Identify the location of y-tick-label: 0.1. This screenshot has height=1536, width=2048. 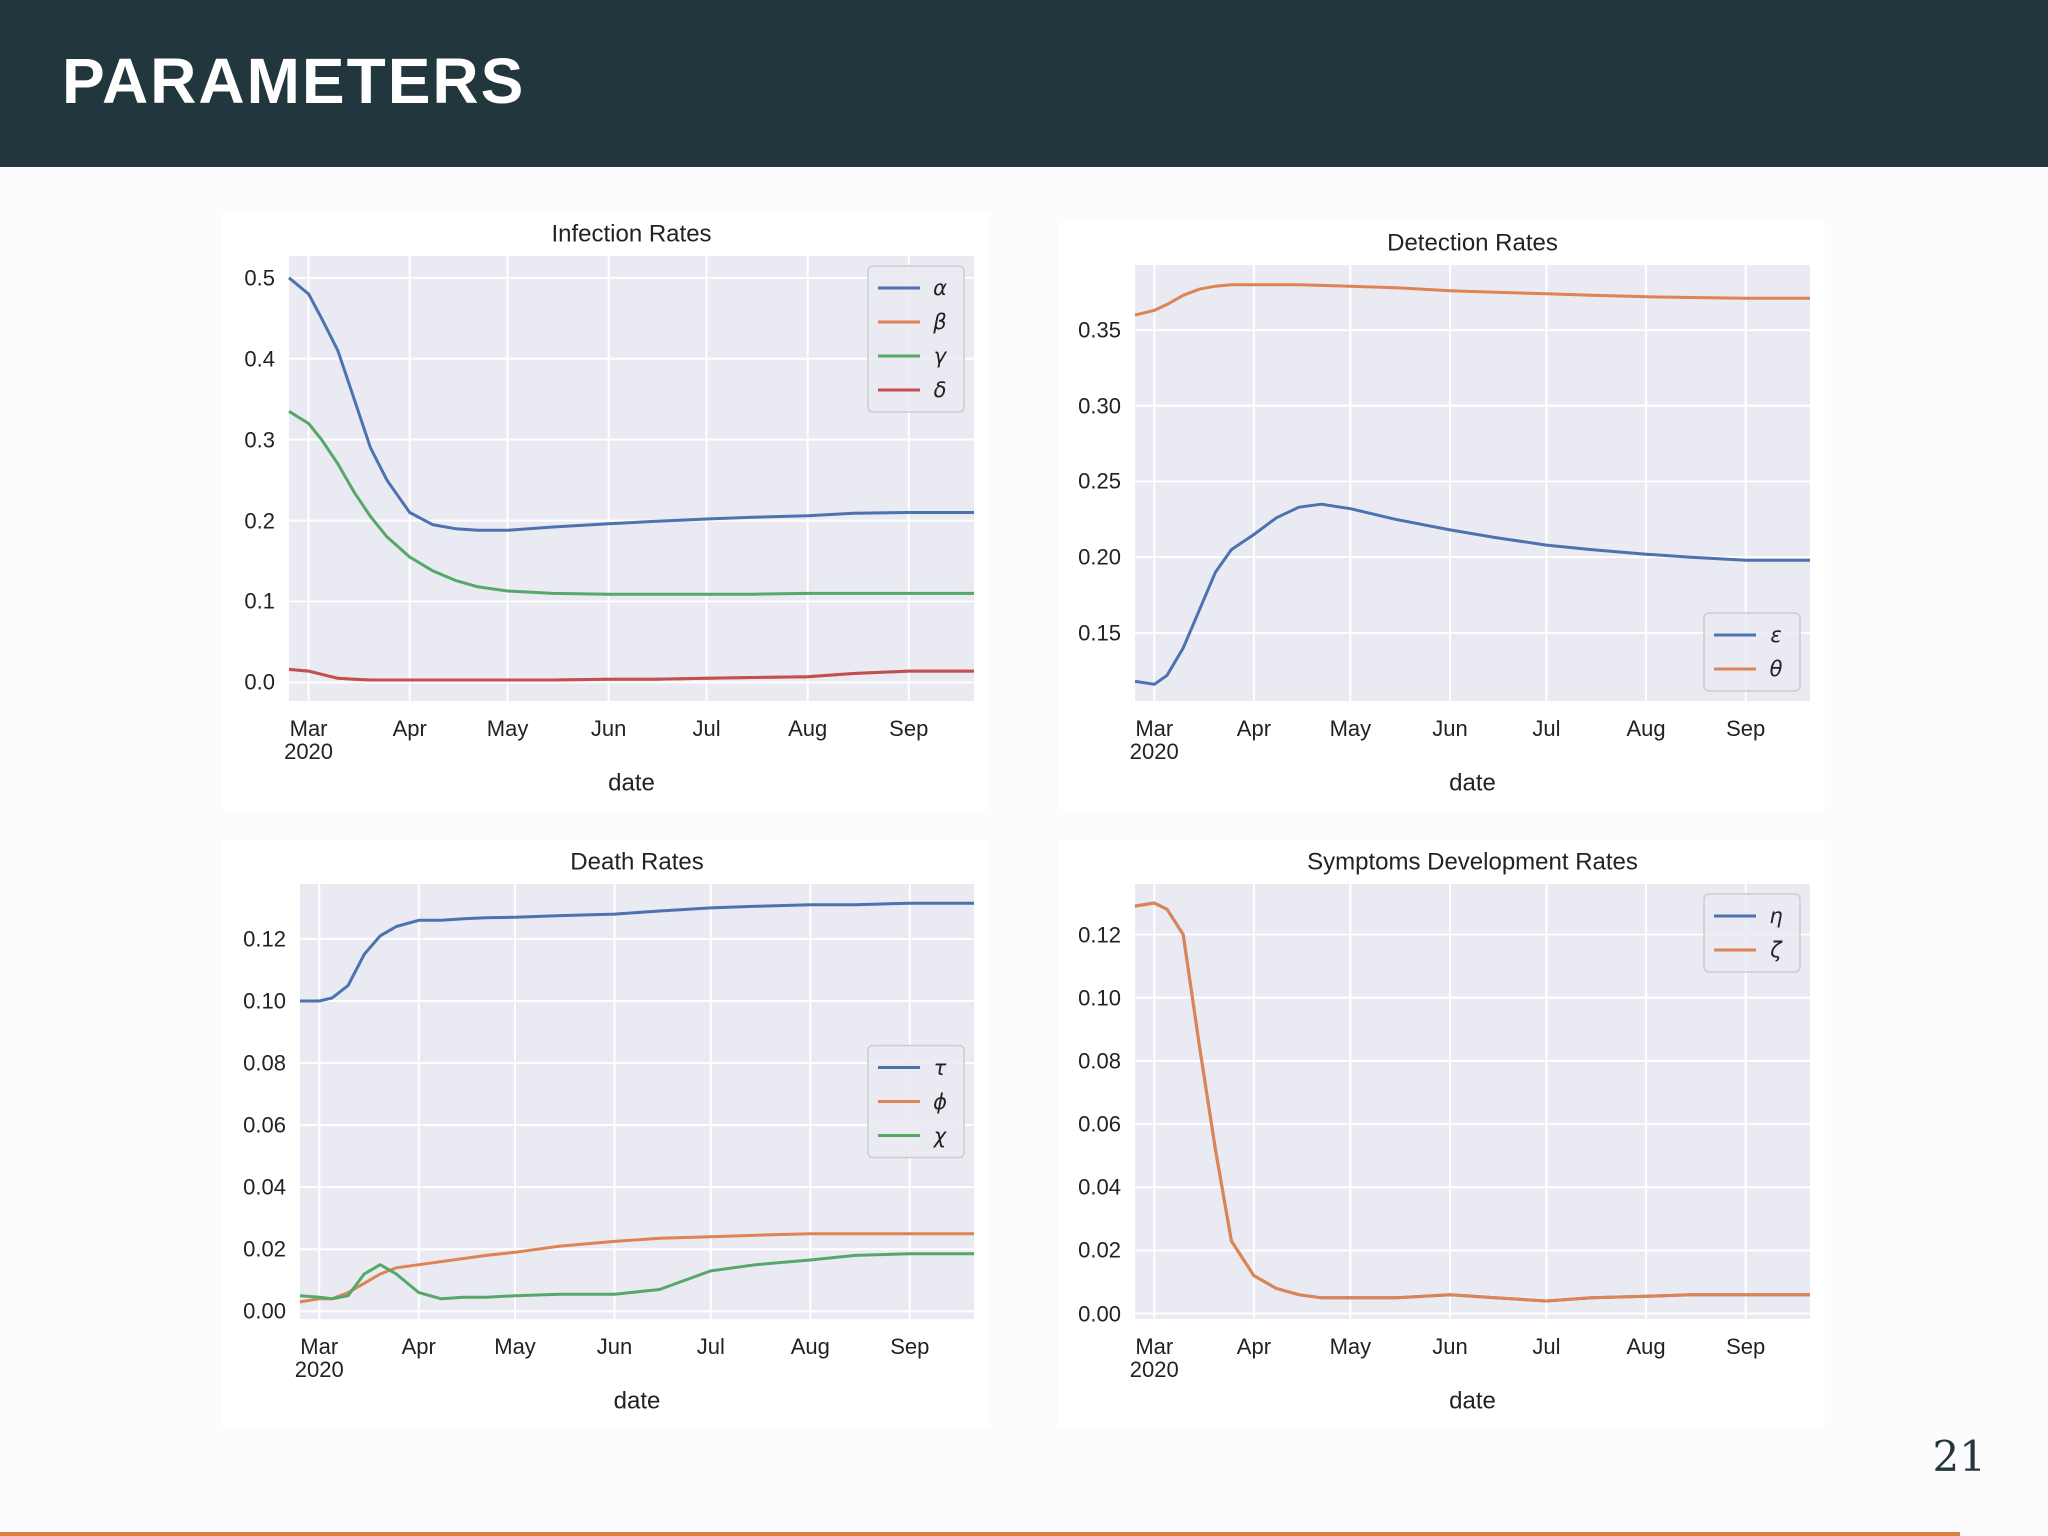
(259, 601).